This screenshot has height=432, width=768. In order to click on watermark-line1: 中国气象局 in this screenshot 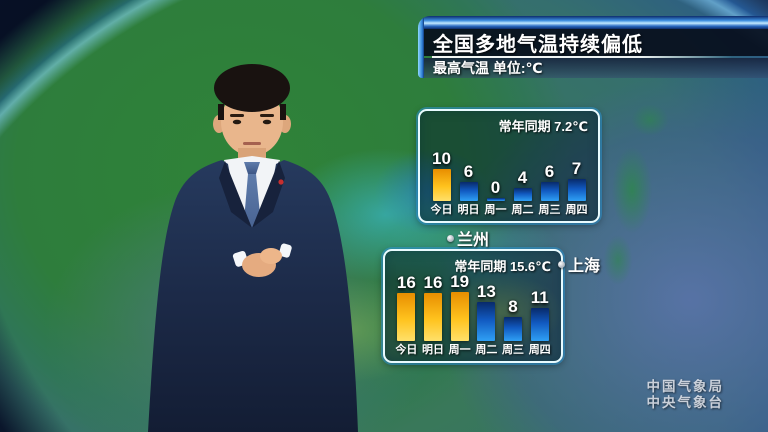, I will do `click(685, 386)`.